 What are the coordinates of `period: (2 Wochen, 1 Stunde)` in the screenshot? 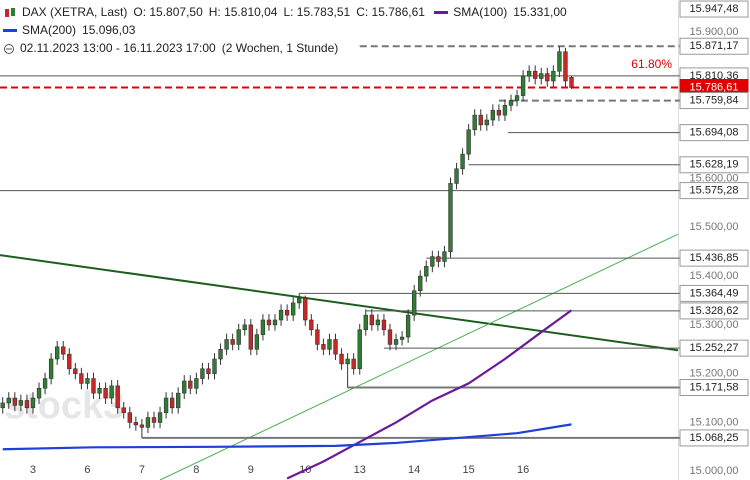 It's located at (280, 48).